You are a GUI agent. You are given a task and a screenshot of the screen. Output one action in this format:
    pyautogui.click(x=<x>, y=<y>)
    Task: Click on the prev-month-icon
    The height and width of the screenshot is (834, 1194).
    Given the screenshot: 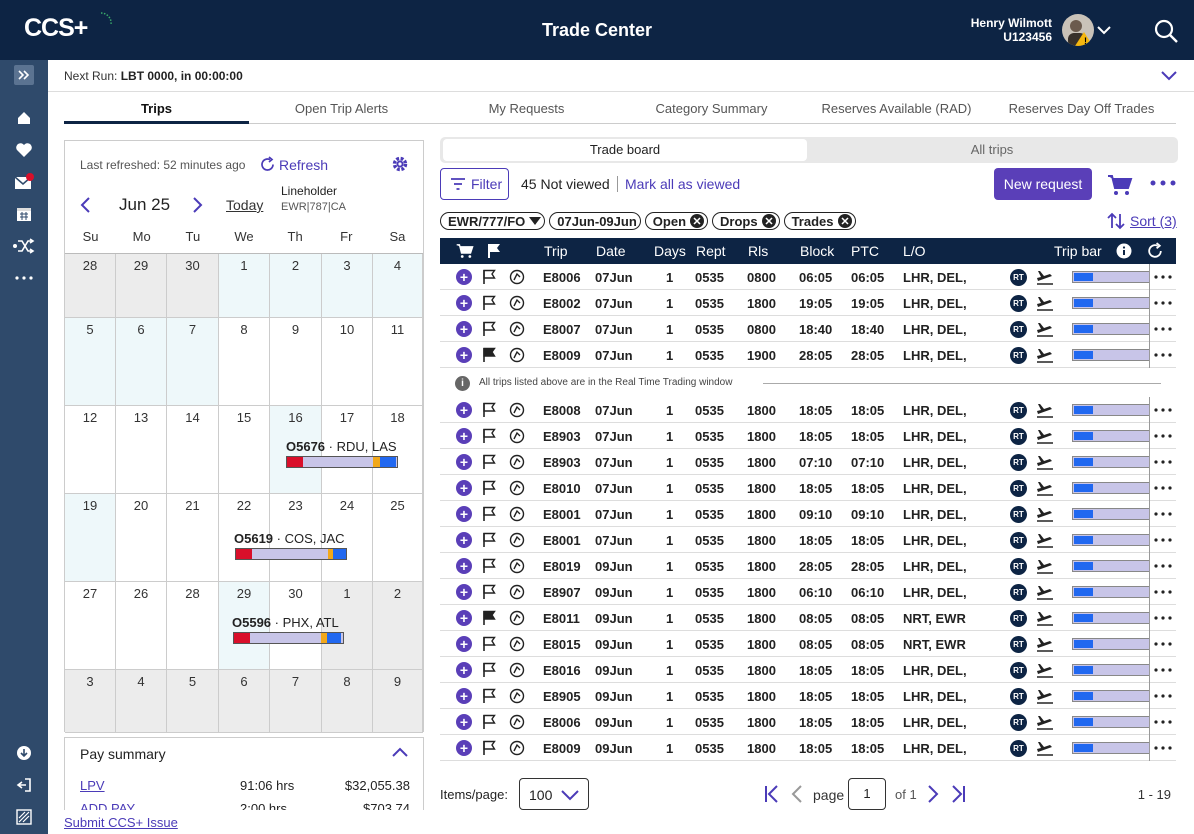 What is the action you would take?
    pyautogui.click(x=85, y=205)
    